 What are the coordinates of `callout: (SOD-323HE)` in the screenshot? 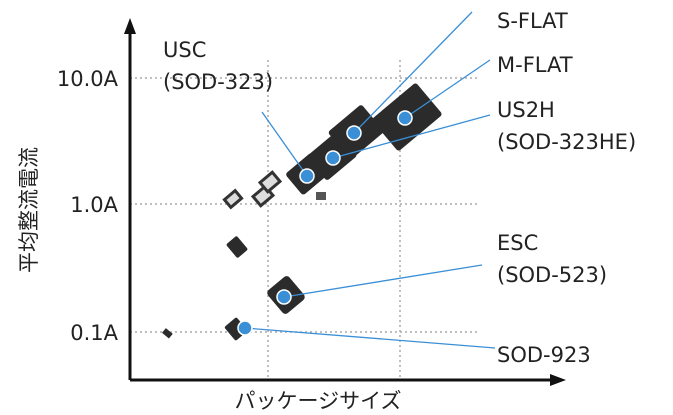 It's located at (566, 142).